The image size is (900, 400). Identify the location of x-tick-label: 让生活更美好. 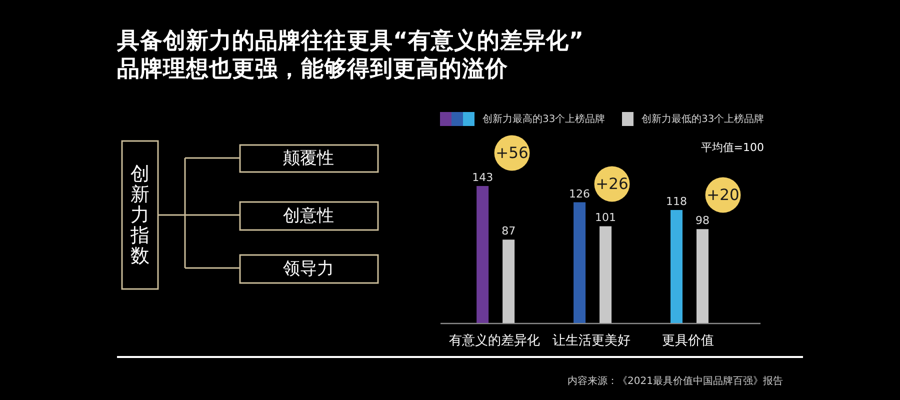
(591, 340).